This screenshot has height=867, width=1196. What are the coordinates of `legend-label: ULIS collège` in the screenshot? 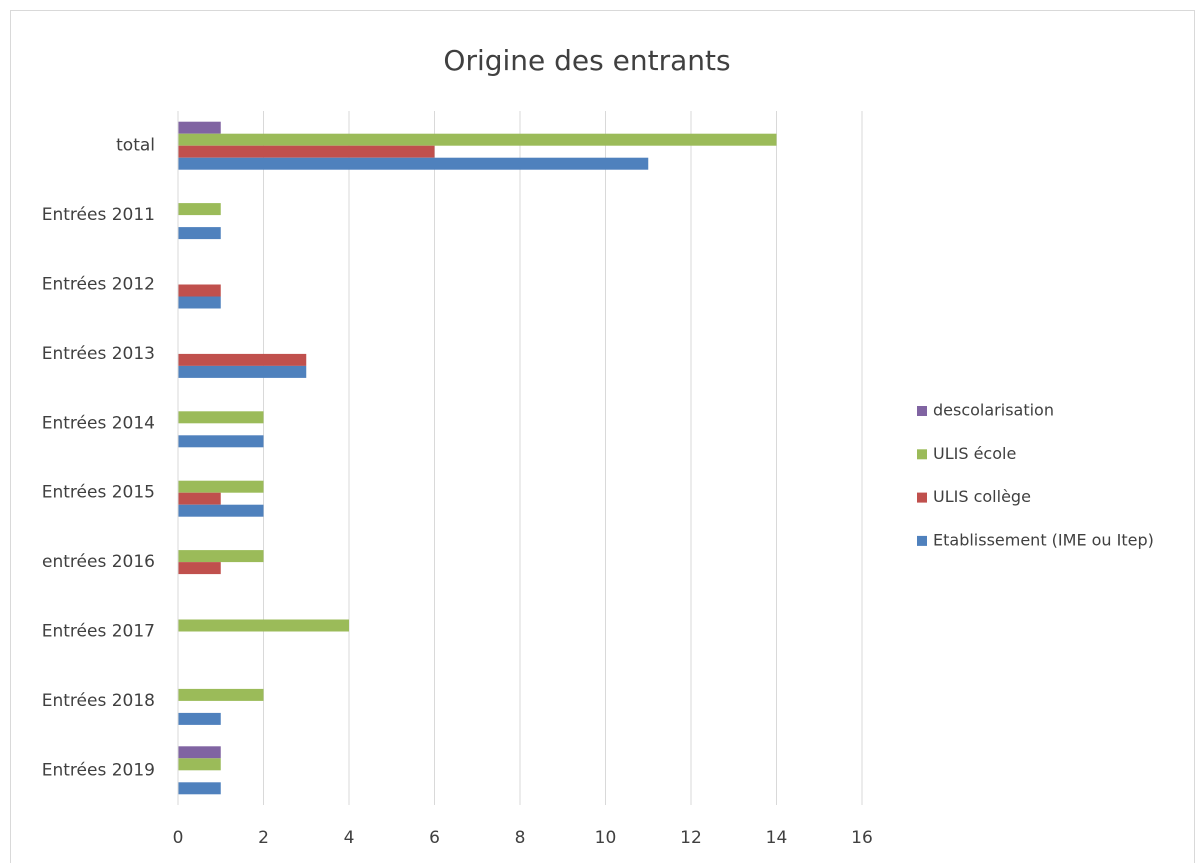 It's located at (982, 496).